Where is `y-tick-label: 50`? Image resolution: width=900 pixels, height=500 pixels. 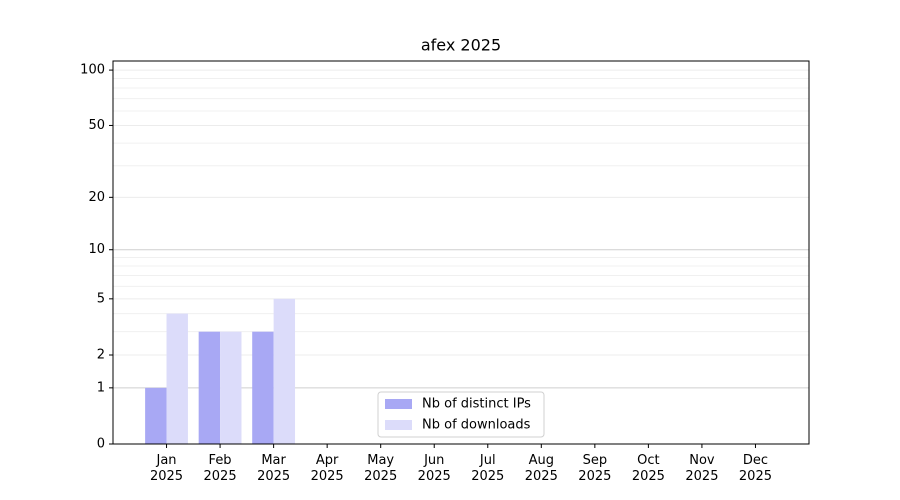
y-tick-label: 50 is located at coordinates (96, 125).